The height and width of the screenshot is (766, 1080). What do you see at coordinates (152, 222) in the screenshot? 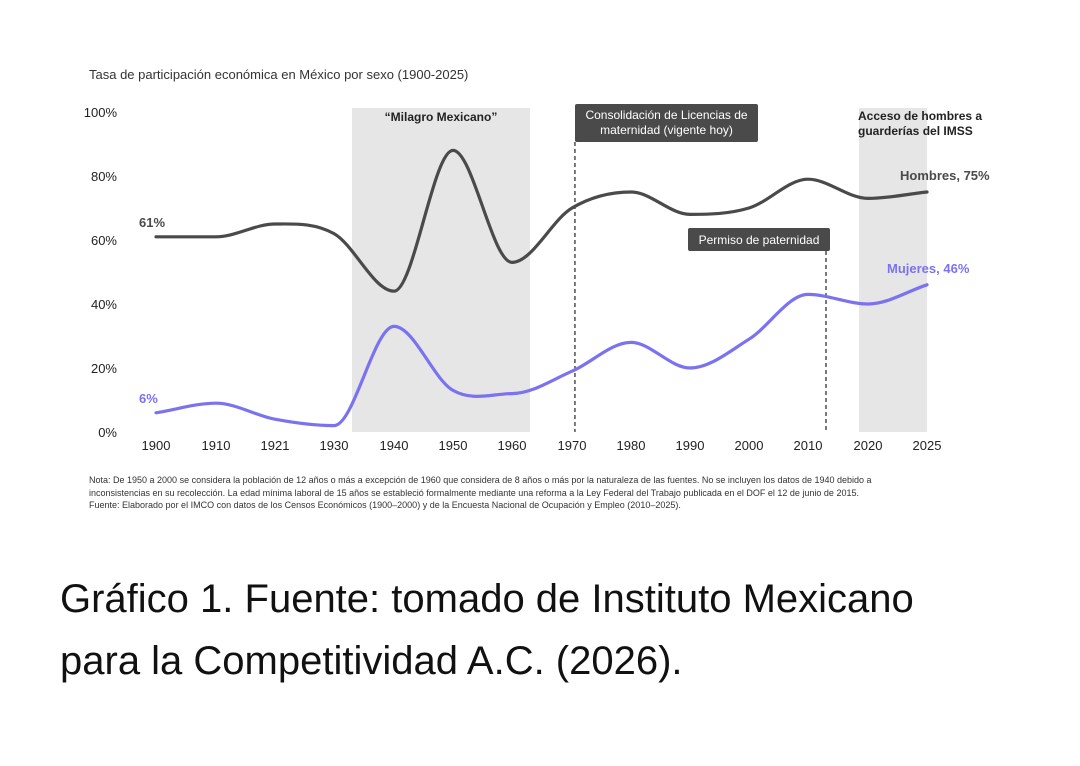
I see `start-label-hombres: 61%` at bounding box center [152, 222].